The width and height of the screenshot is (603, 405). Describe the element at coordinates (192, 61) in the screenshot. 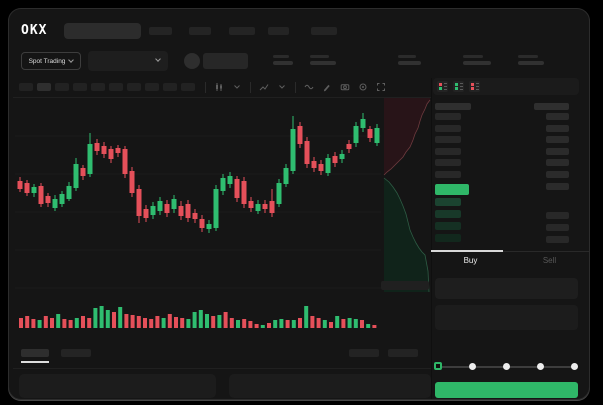

I see `avatar` at that location.